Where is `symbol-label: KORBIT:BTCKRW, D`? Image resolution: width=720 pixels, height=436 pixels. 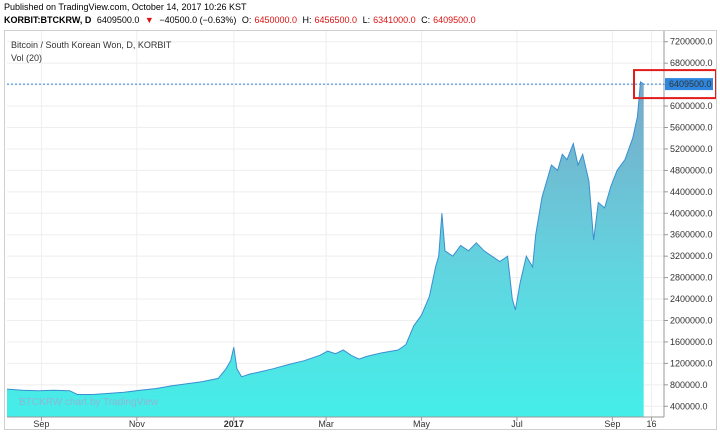 symbol-label: KORBIT:BTCKRW, D is located at coordinates (48, 20).